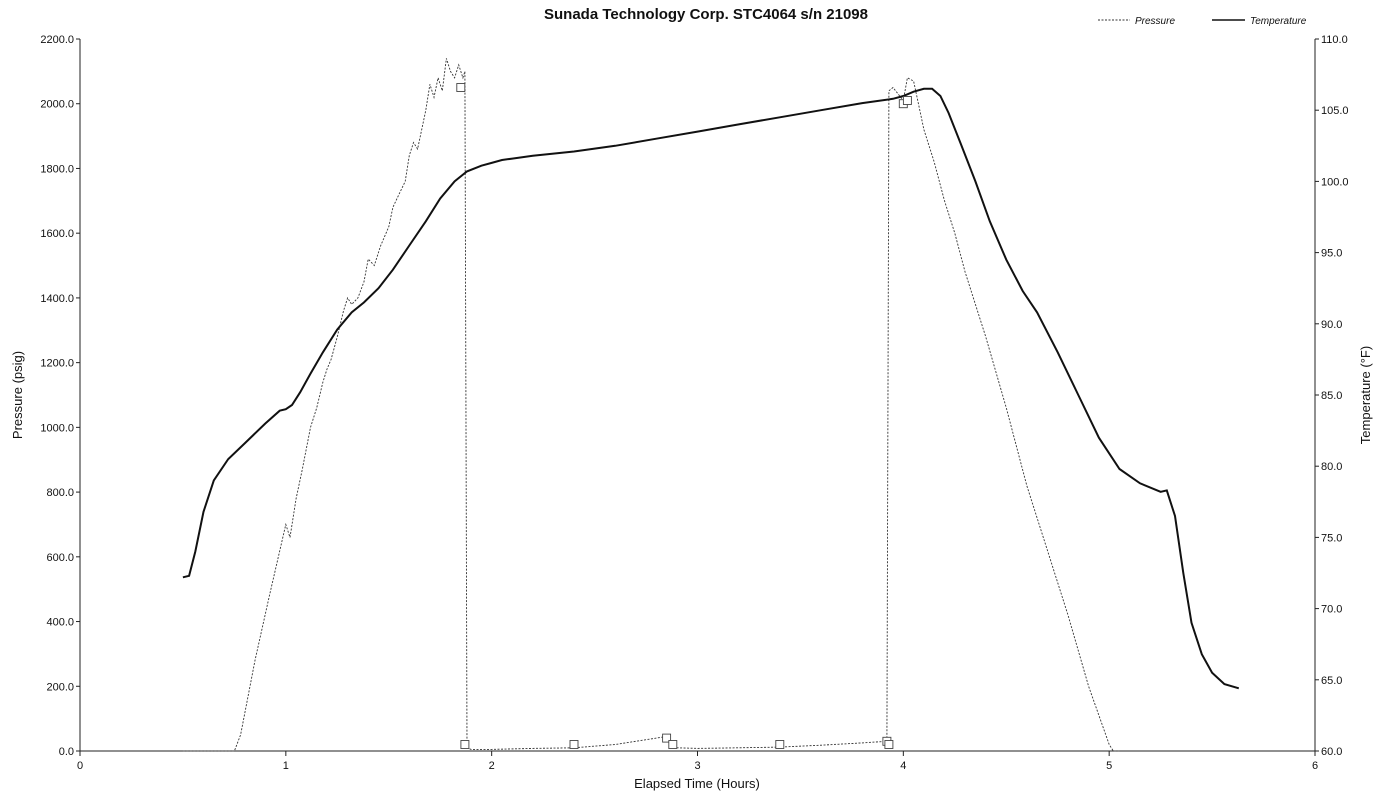  I want to click on y-tick-label: 1200.0, so click(57, 364).